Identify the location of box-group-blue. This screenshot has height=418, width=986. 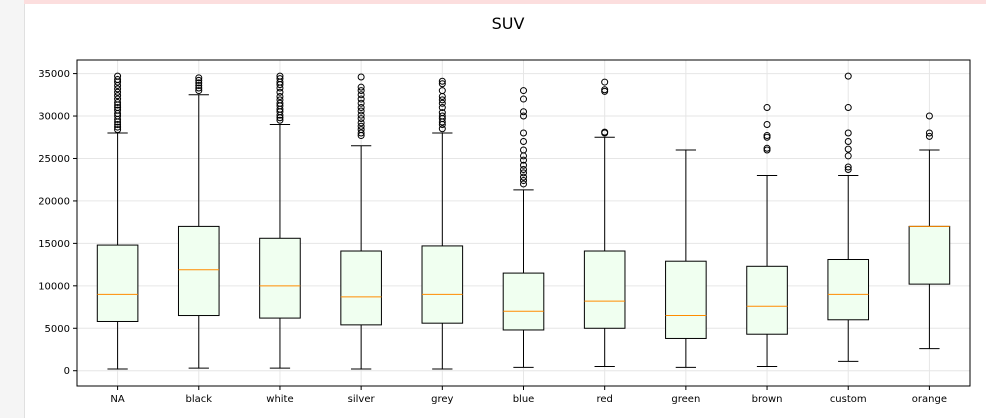
(523, 227).